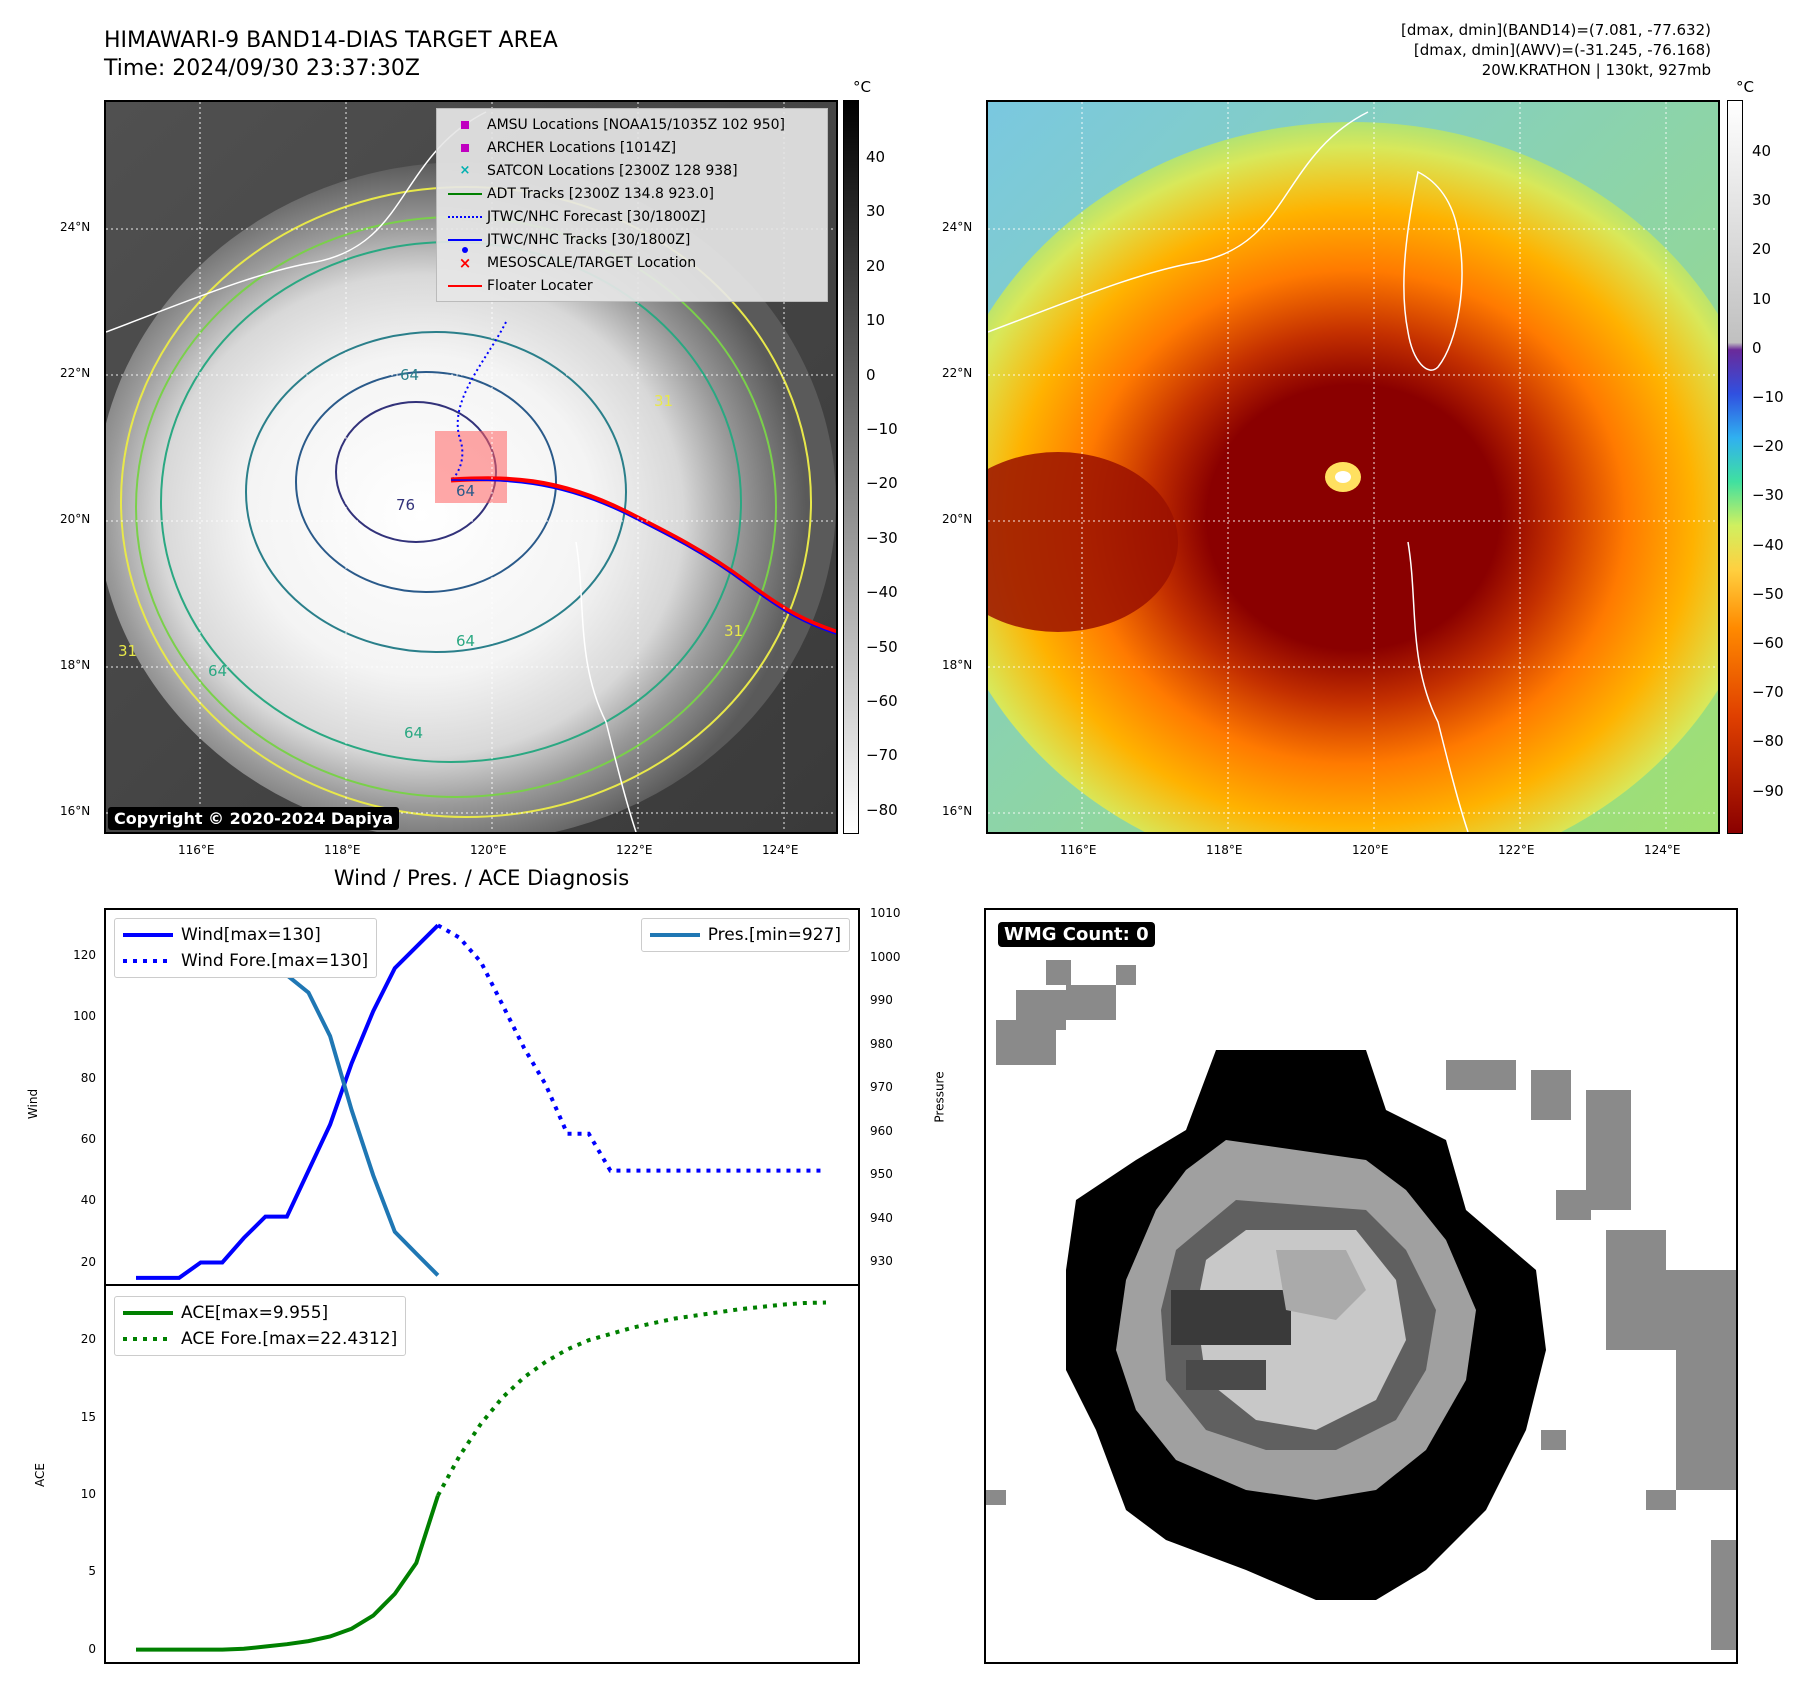  What do you see at coordinates (1768, 544) in the screenshot?
I see `colorbar-color-tick: −40` at bounding box center [1768, 544].